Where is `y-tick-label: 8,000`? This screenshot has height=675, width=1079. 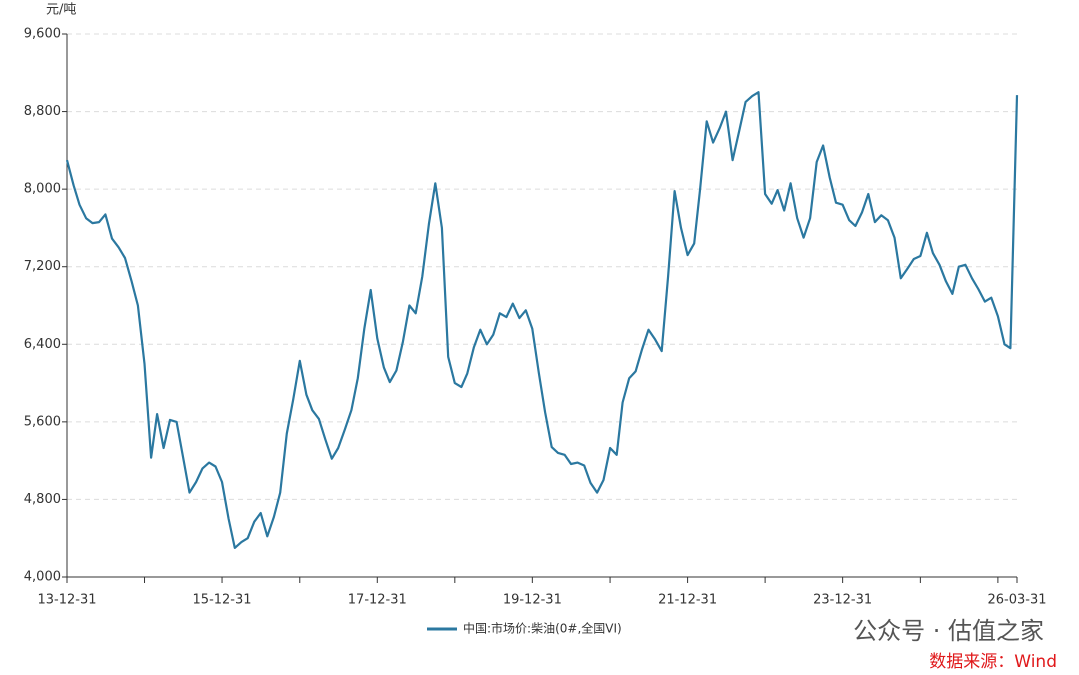
y-tick-label: 8,000 is located at coordinates (42, 189).